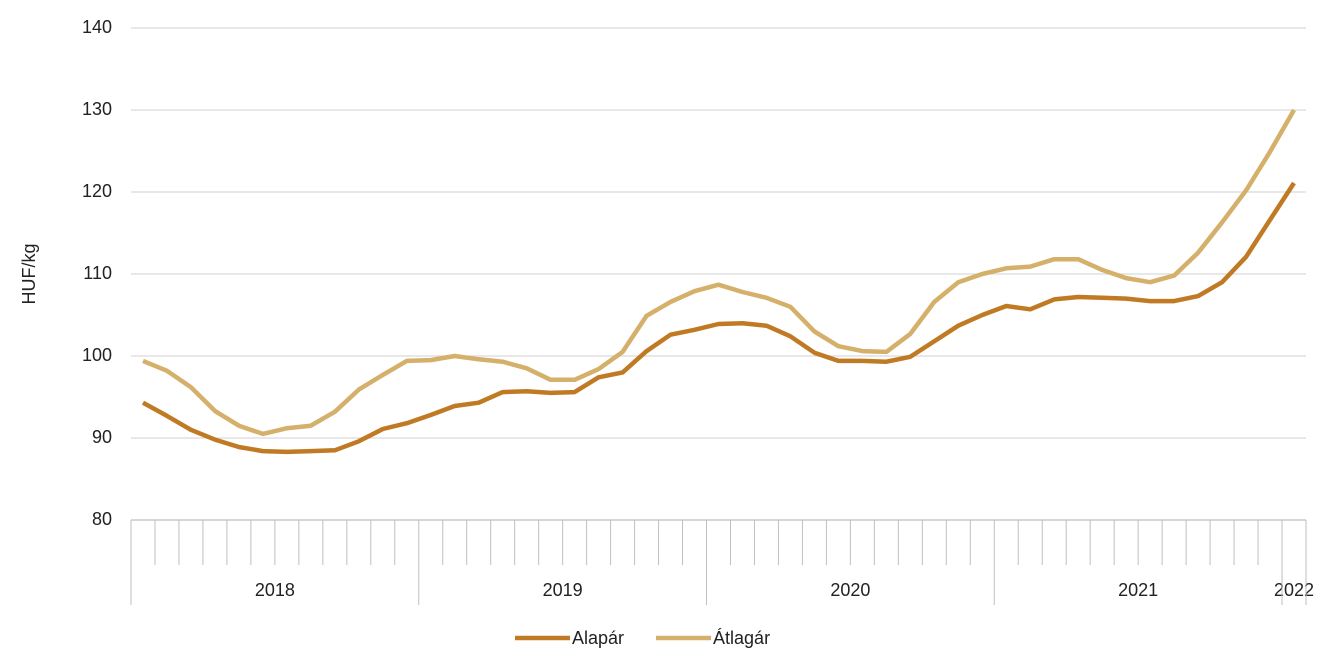 The image size is (1321, 658). I want to click on y-tick-label: 80, so click(102, 519).